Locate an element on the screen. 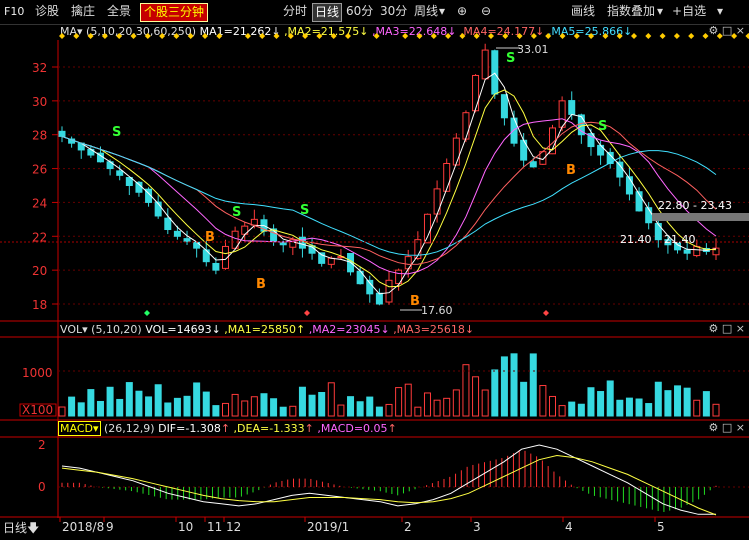 Image resolution: width=749 pixels, height=540 pixels. macd-selector: MACD▾ is located at coordinates (79, 428).